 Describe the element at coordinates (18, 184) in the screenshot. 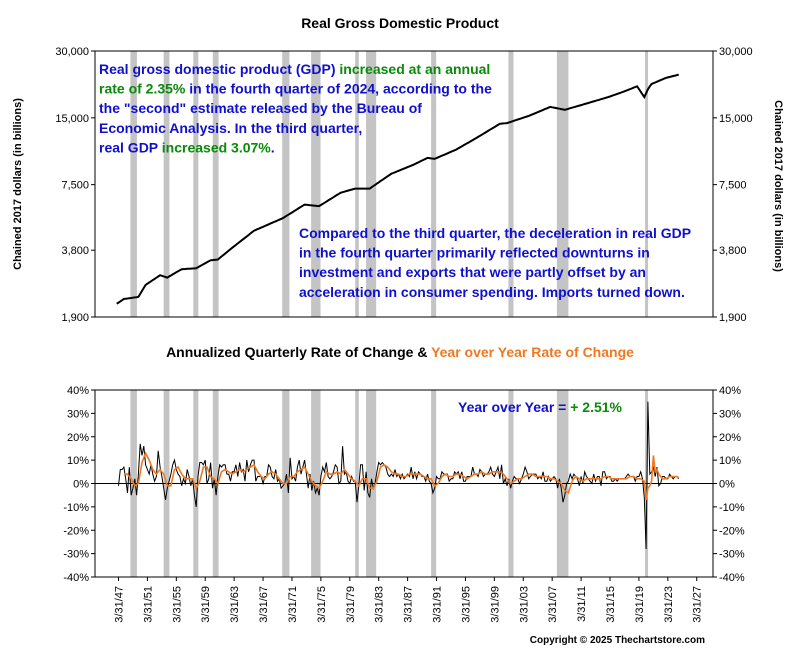

I see `top-ylabel-left: Chained 2017 dollars (in billions)` at that location.